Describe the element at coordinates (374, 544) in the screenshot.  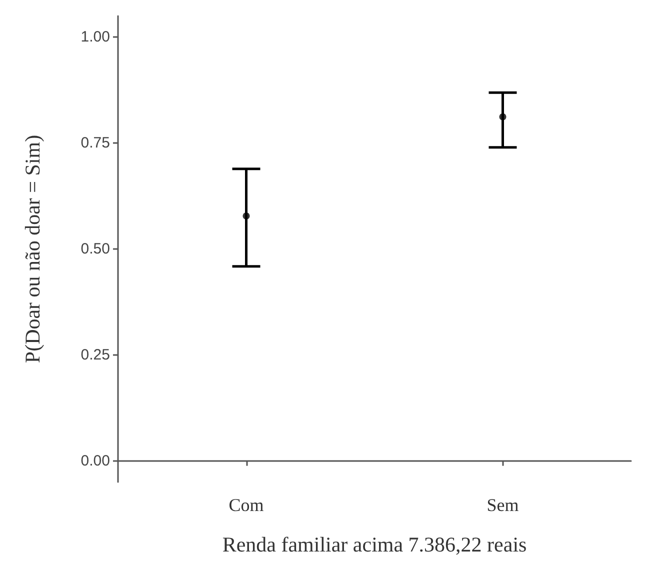
I see `x-axis-title: Renda familiar acima 7.386,22 reais` at that location.